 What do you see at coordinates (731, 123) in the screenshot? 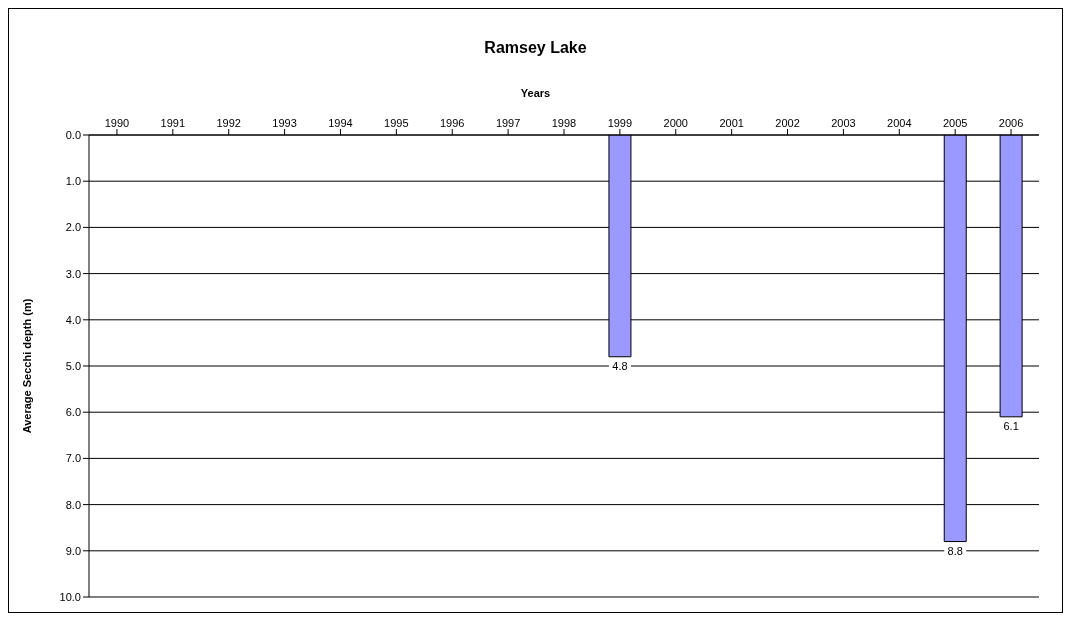
I see `x-tick-label: 2001` at bounding box center [731, 123].